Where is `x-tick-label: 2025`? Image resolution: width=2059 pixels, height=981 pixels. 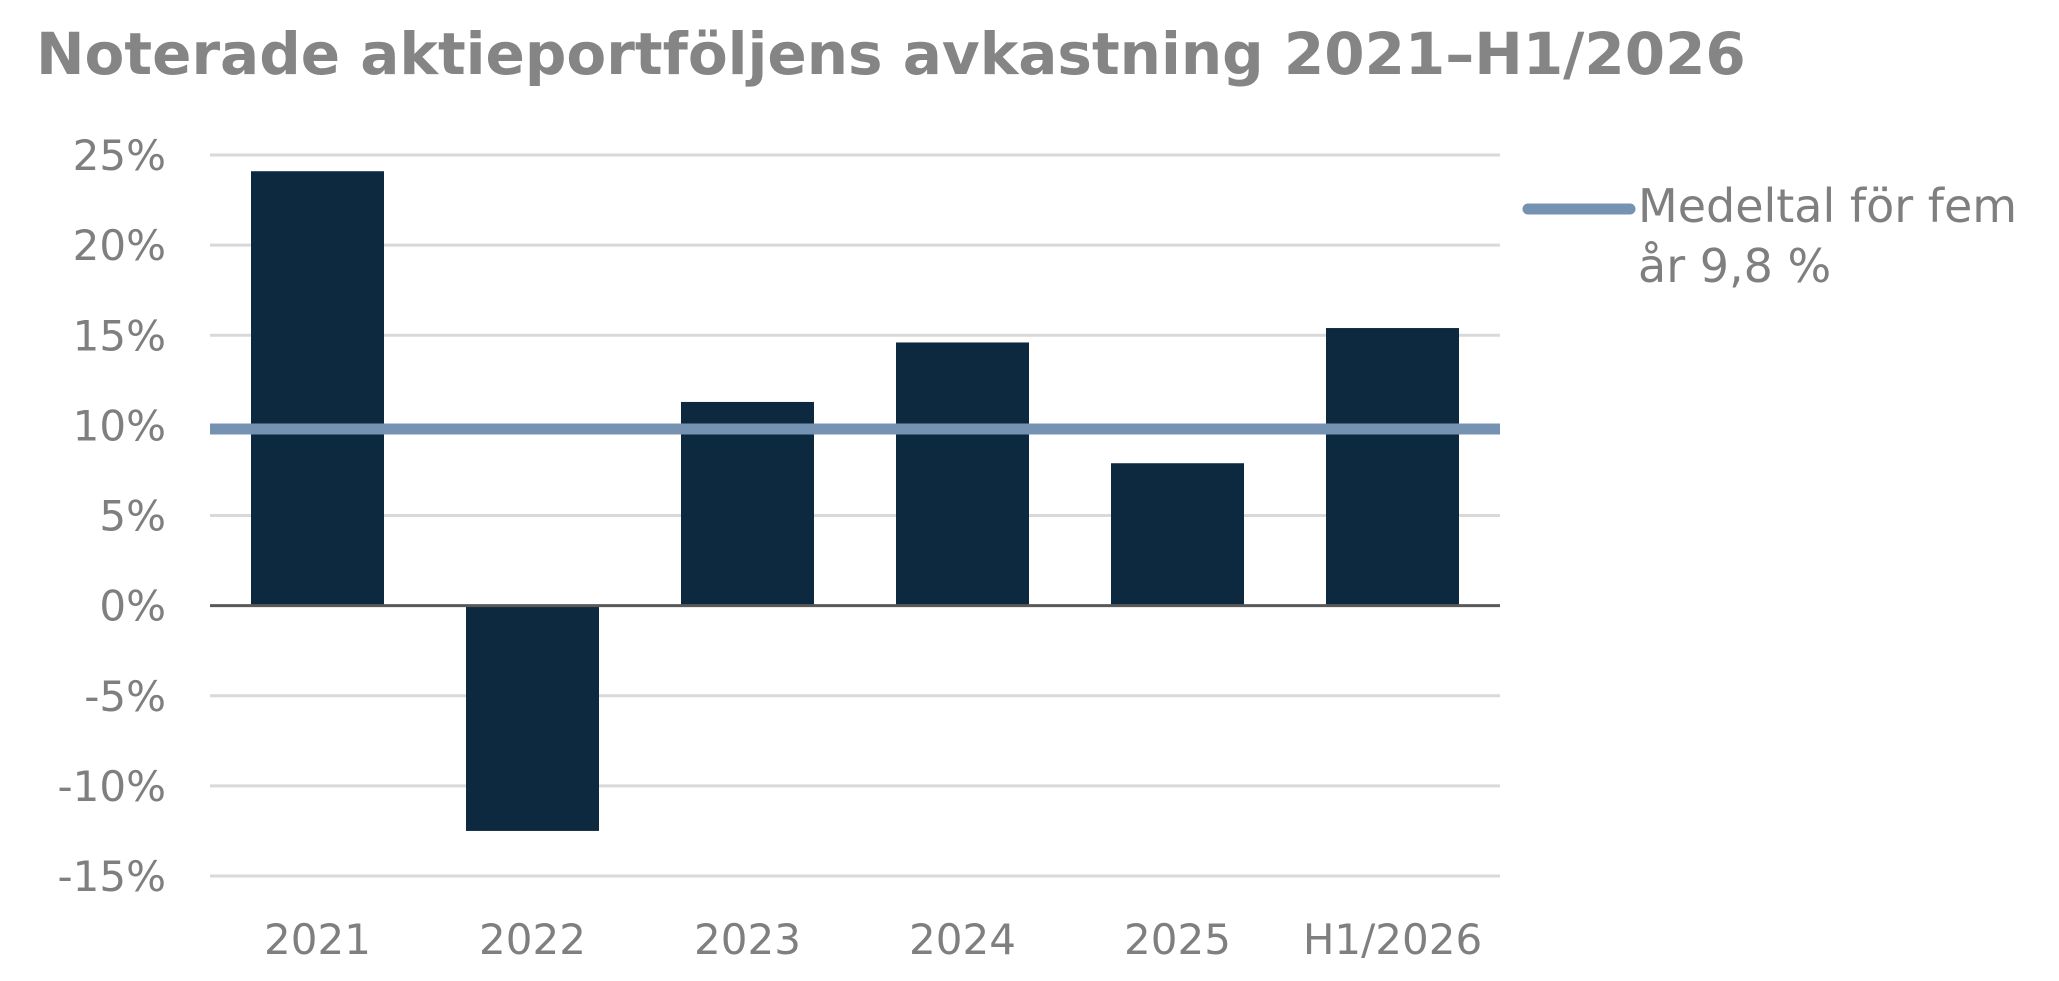
x-tick-label: 2025 is located at coordinates (1177, 939).